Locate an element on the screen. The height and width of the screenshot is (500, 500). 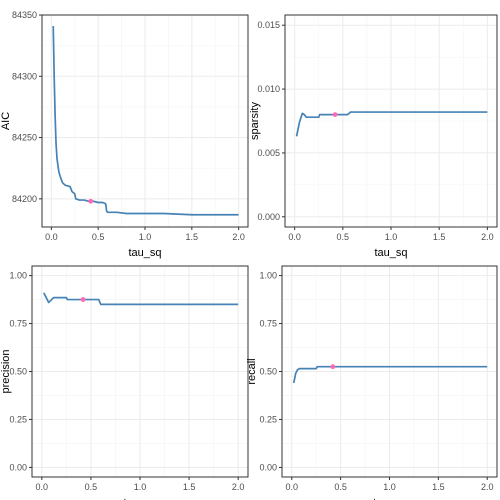
y-axis-label: recall is located at coordinates (252, 371).